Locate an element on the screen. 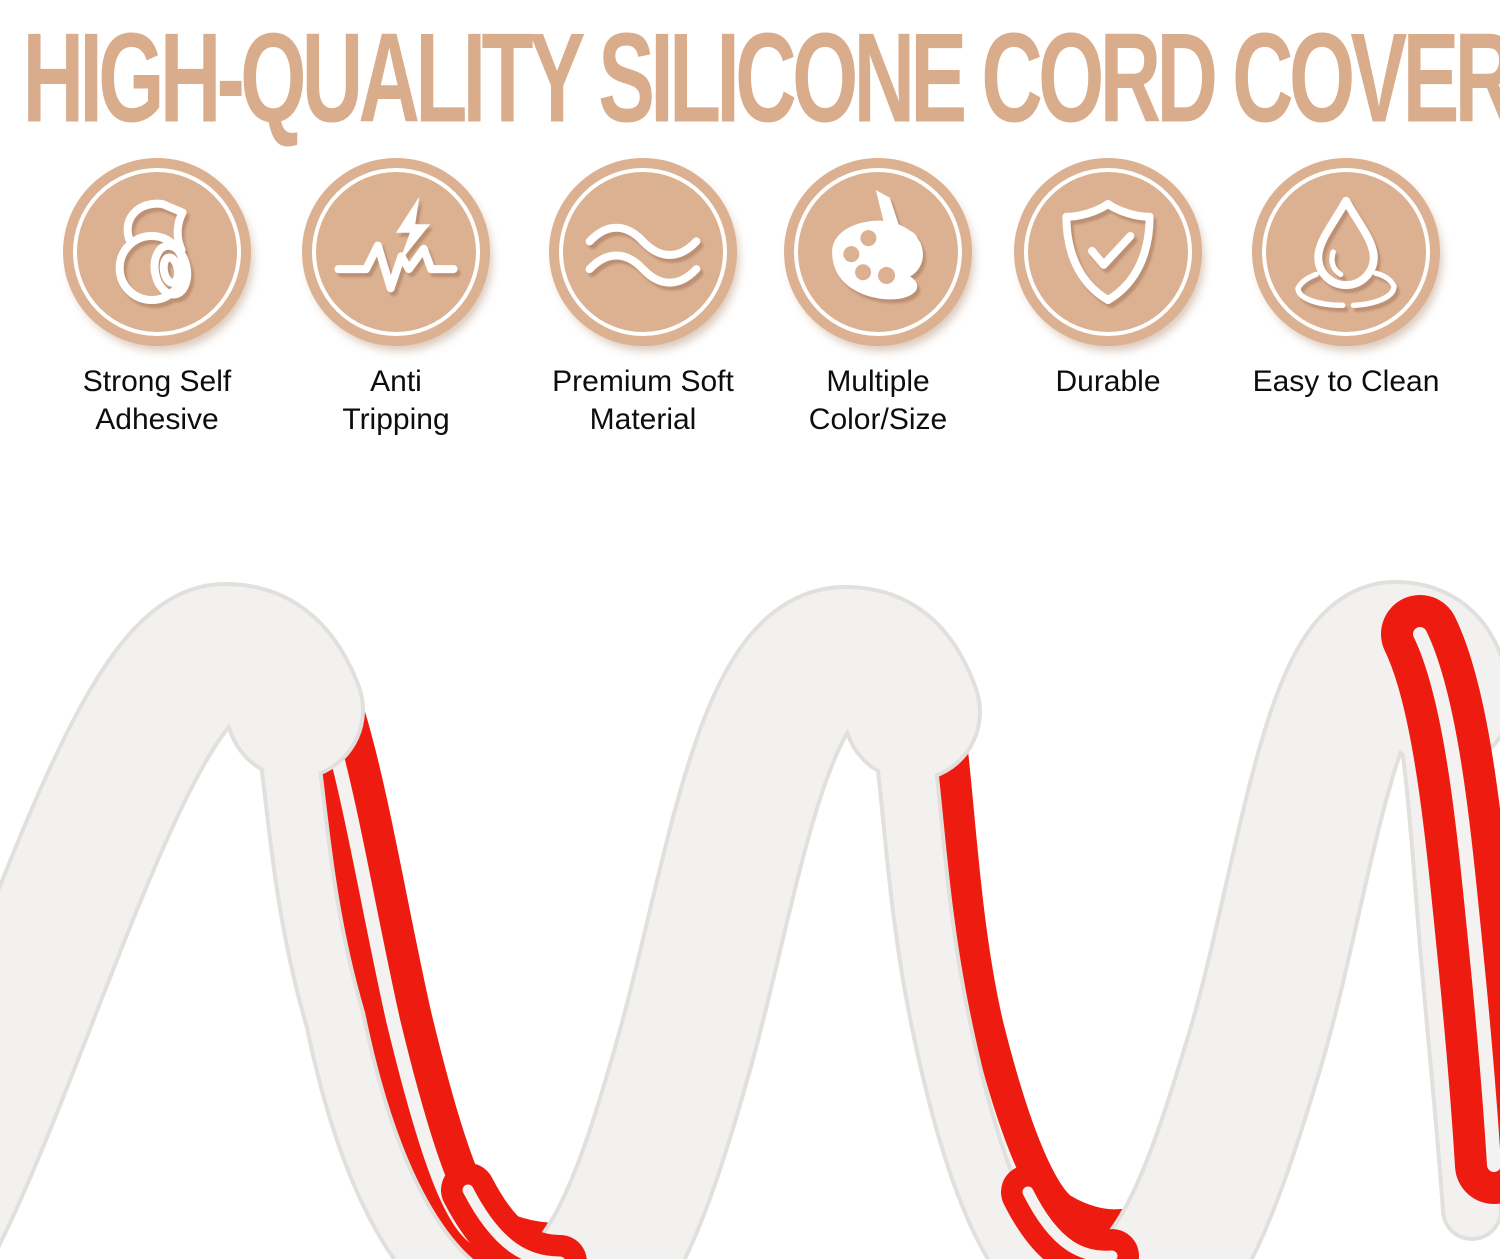  feature-strong-self-adhesive: Strong Self Adhesive is located at coordinates (157, 298).